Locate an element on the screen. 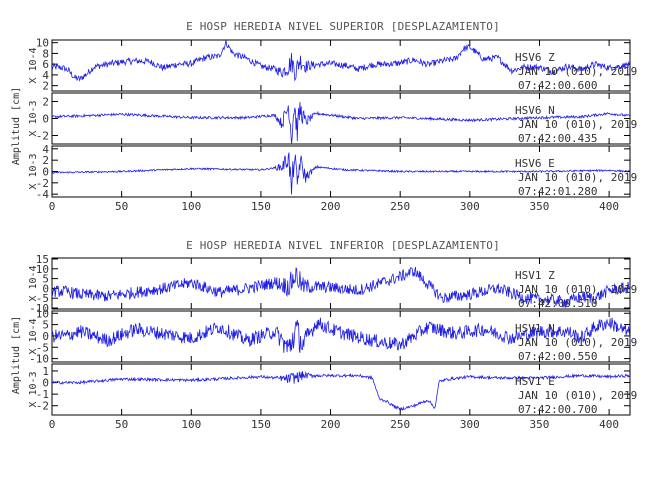 Image resolution: width=650 pixels, height=500 pixels. chart1-panel-2-ytick-label-0: -2 is located at coordinates (42, 406).